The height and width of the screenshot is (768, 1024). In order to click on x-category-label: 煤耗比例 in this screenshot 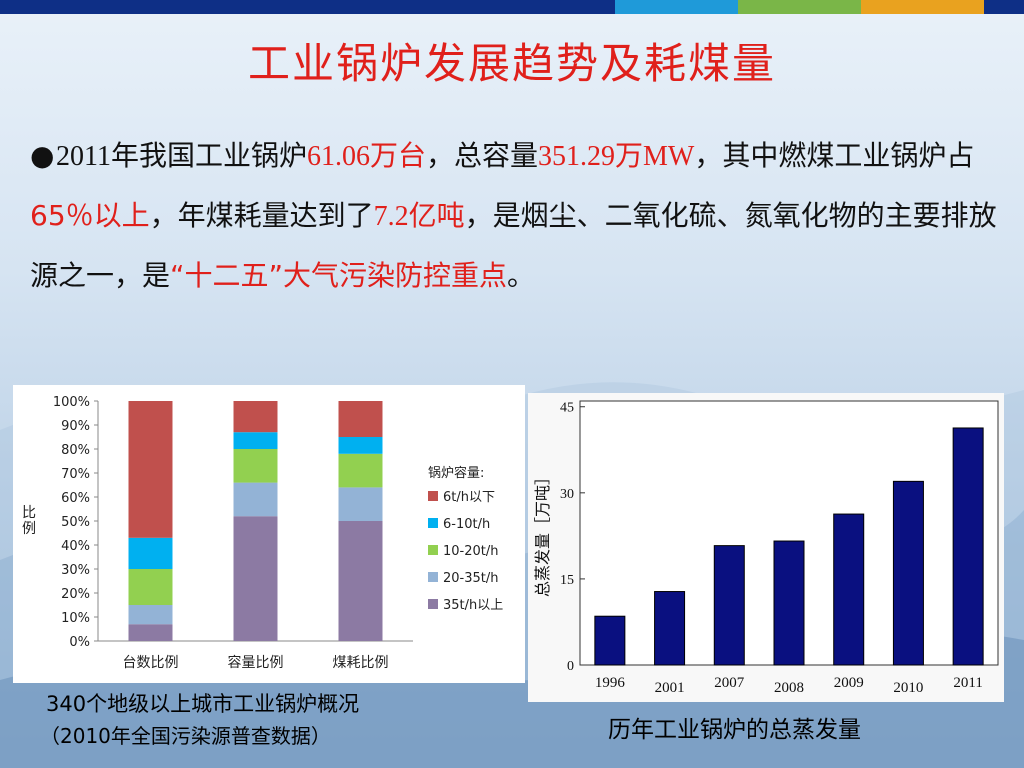, I will do `click(361, 663)`.